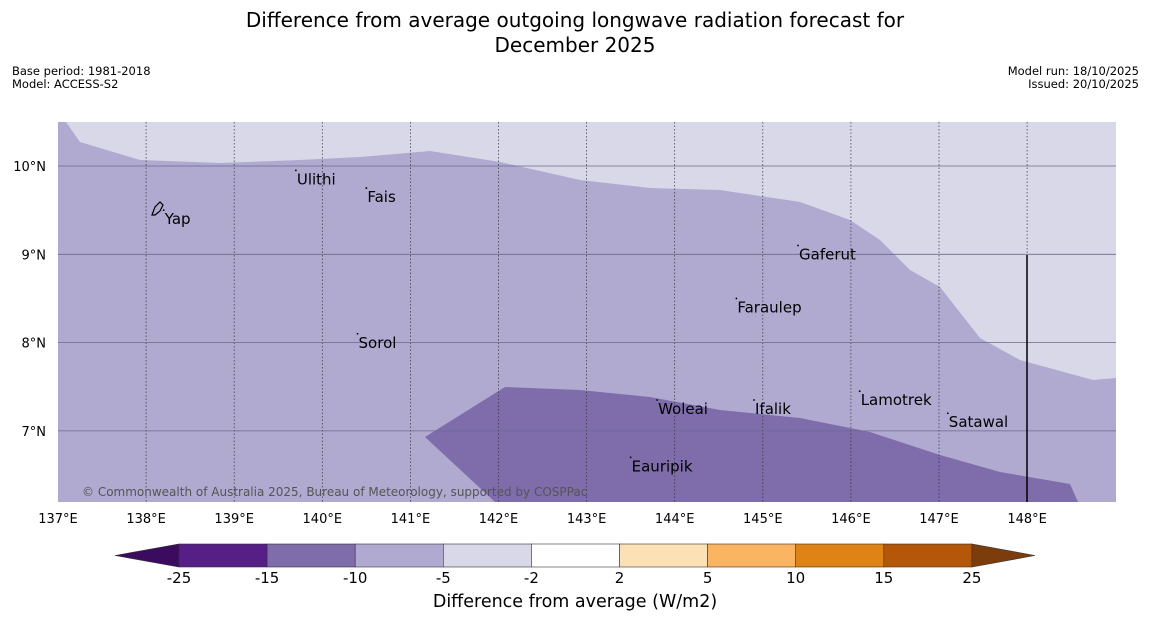 This screenshot has width=1150, height=644. Describe the element at coordinates (267, 578) in the screenshot. I see `colorbar-tick-label: -15` at that location.